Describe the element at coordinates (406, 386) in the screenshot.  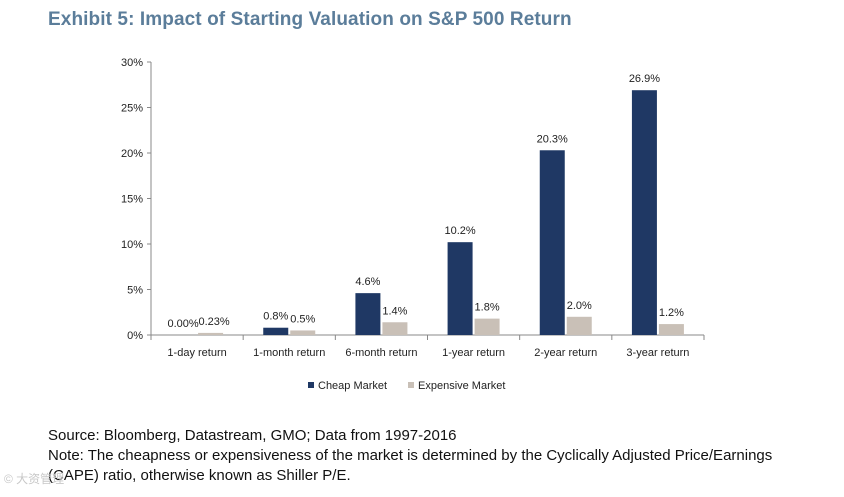
I see `legend: Cheap Market Expensive Market` at that location.